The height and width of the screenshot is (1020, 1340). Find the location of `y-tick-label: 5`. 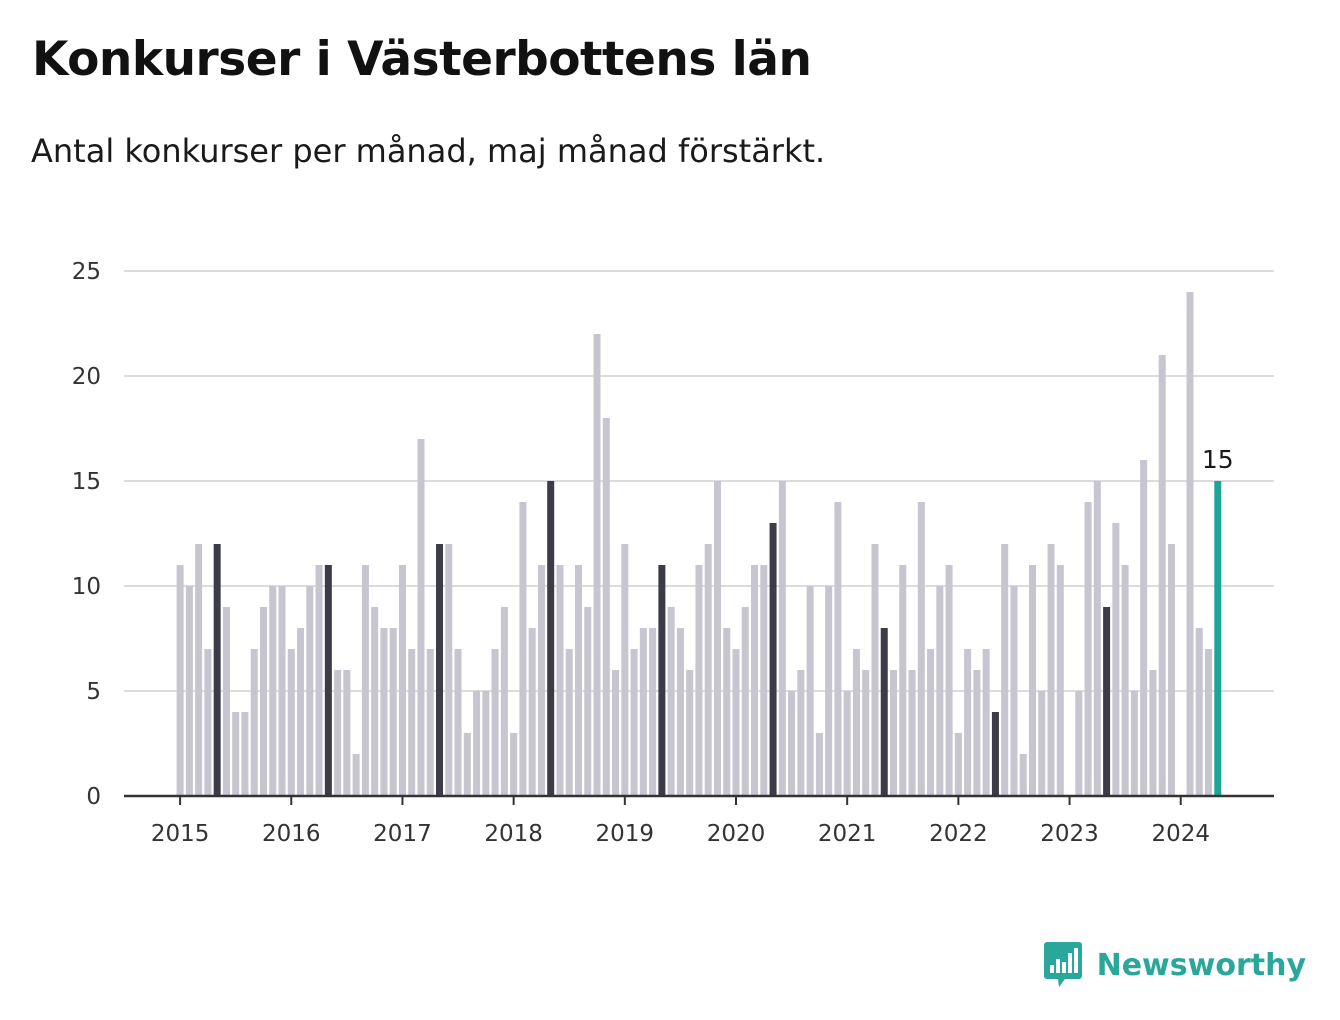

y-tick-label: 5 is located at coordinates (93, 692).